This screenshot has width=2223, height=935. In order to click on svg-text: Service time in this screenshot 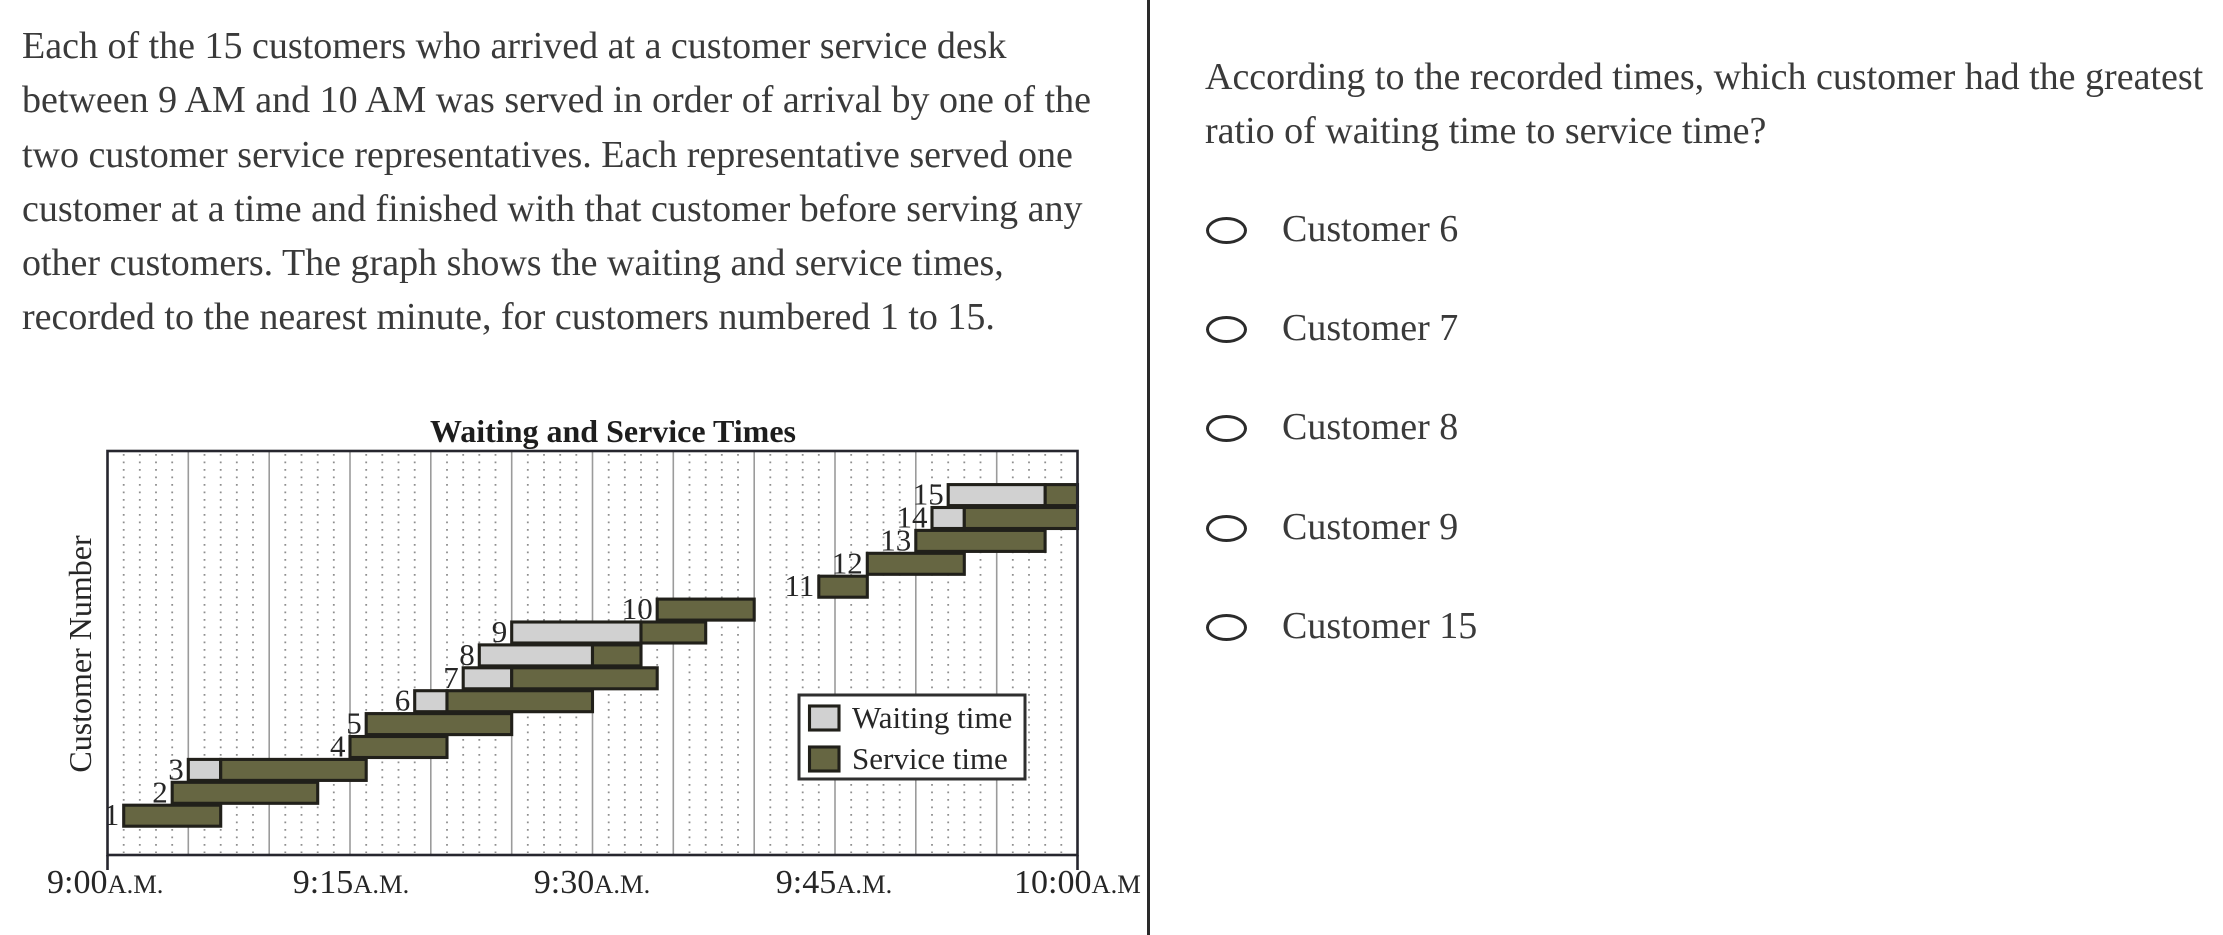, I will do `click(930, 758)`.